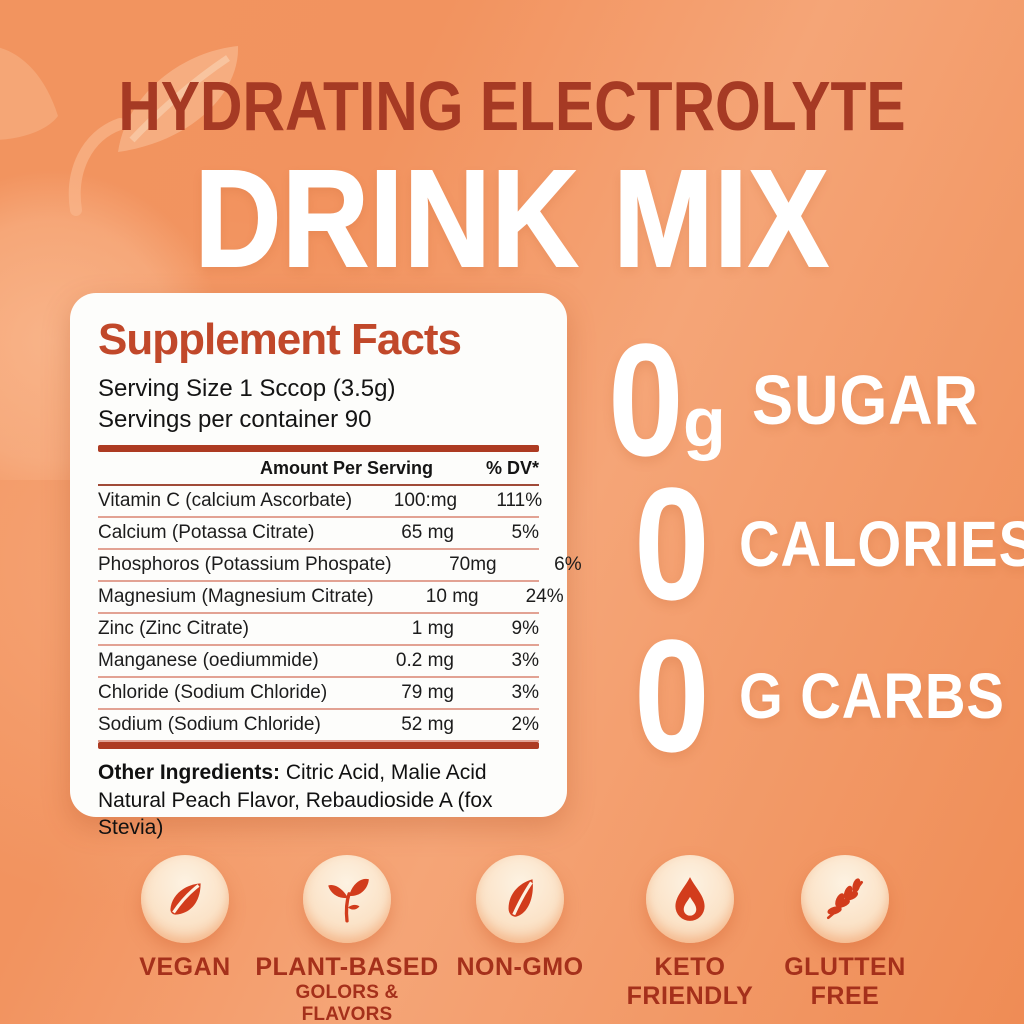 Image resolution: width=1024 pixels, height=1024 pixels. What do you see at coordinates (568, 565) in the screenshot?
I see `nutrient-dv: 6%` at bounding box center [568, 565].